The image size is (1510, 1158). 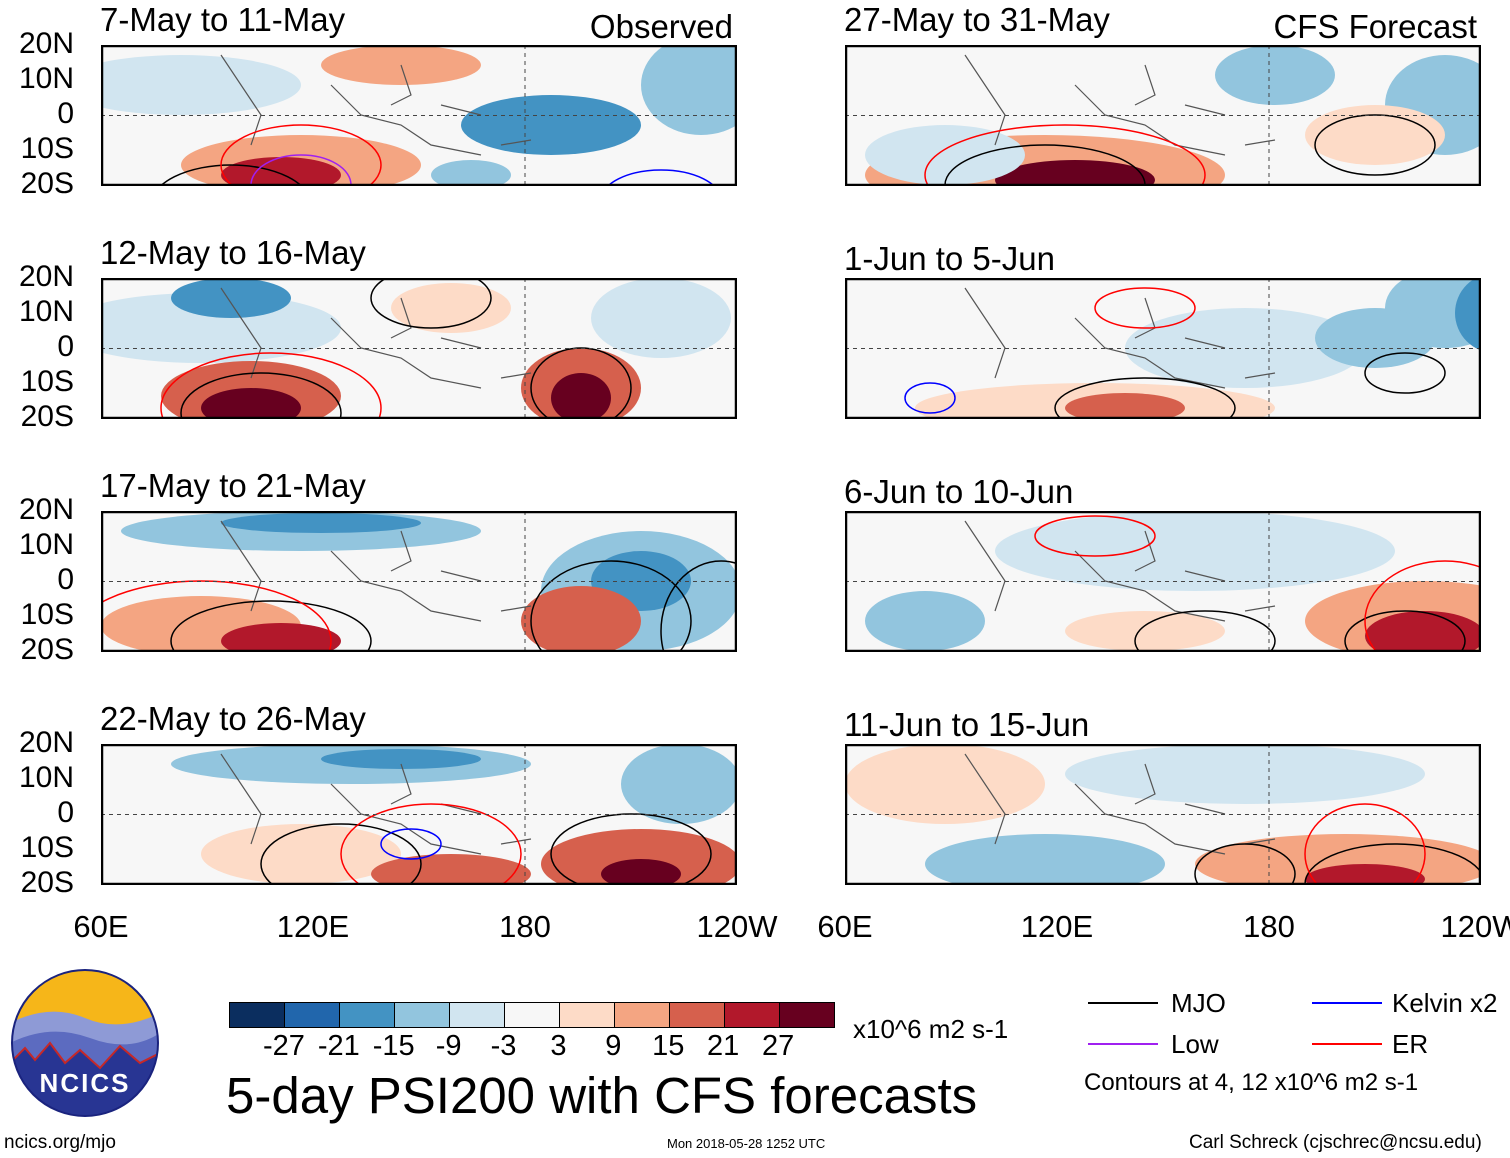 I want to click on panel-label: Observed, so click(x=661, y=26).